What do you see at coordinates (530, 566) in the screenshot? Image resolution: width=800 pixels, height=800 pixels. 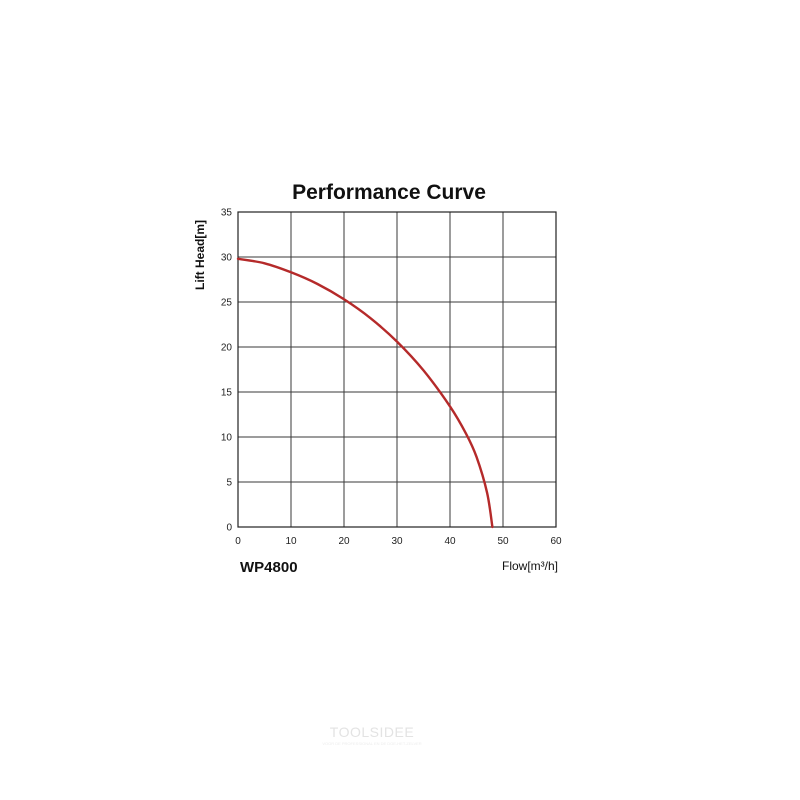 I see `x-axis-label: Flow[m³/h]` at bounding box center [530, 566].